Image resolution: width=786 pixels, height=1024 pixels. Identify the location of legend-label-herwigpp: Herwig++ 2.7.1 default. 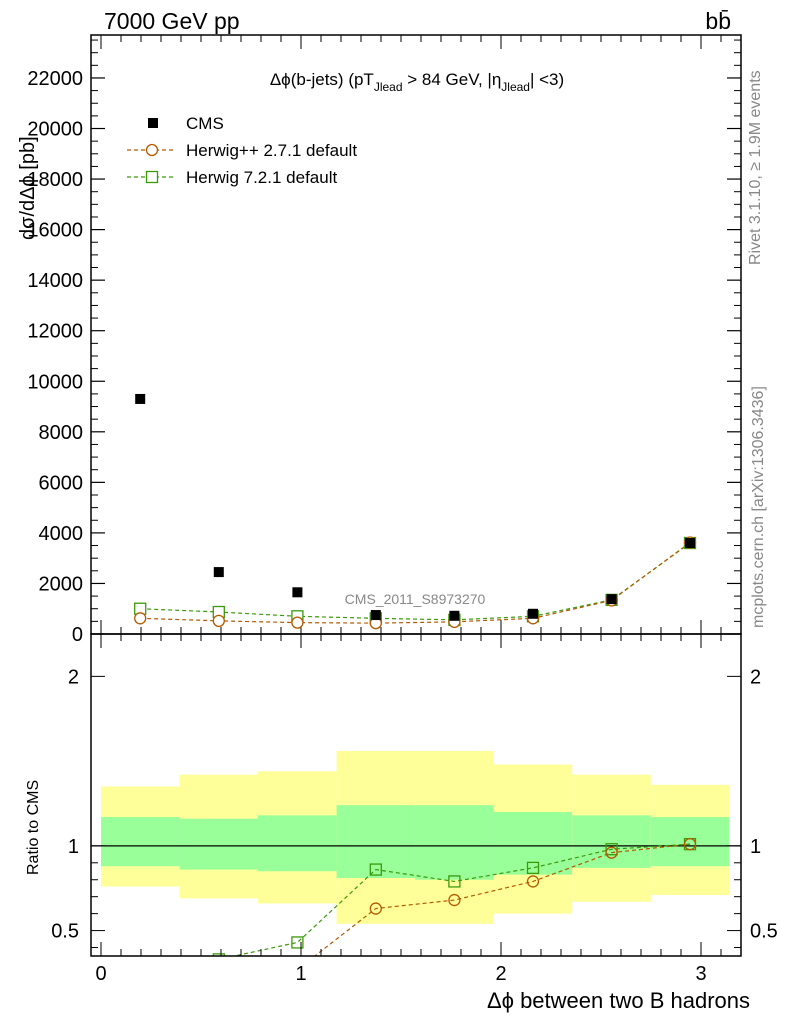
(271, 150).